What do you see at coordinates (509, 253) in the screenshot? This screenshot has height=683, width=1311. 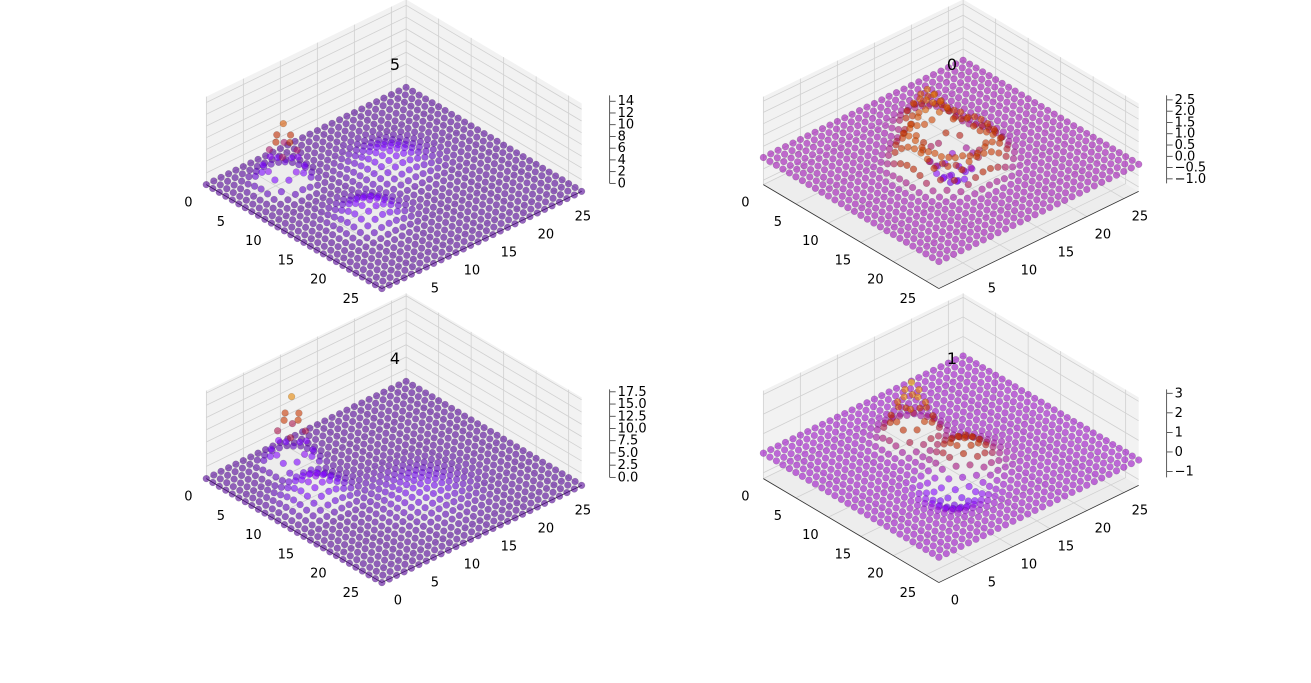 I see `y-tick-label: 15` at bounding box center [509, 253].